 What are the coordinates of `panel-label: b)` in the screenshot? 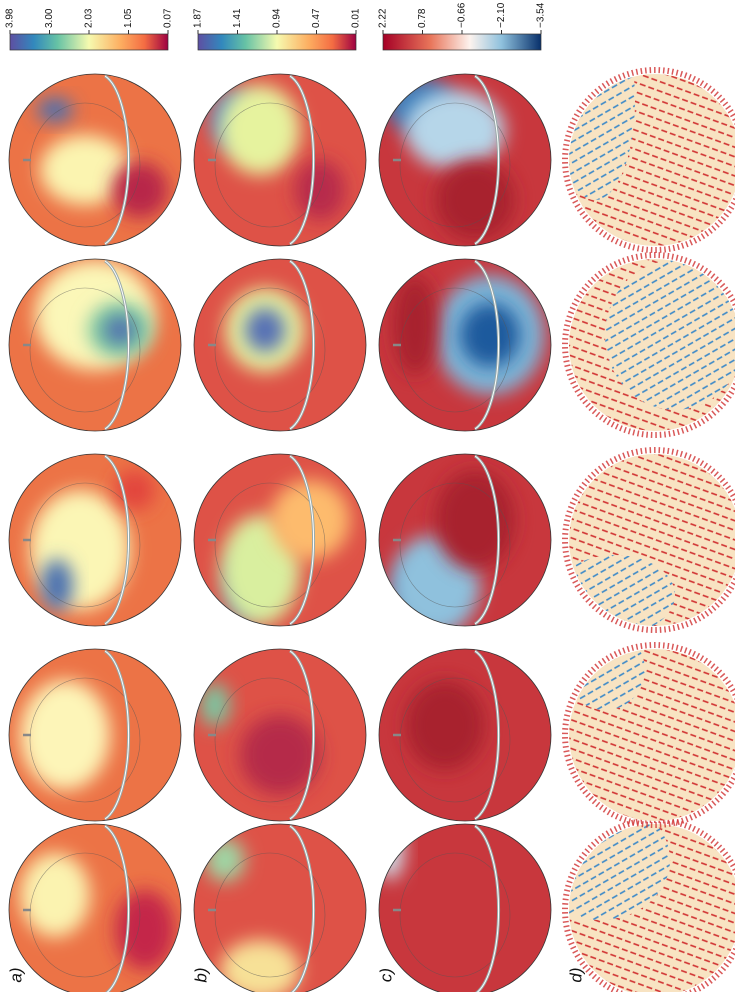 It's located at (200, 974).